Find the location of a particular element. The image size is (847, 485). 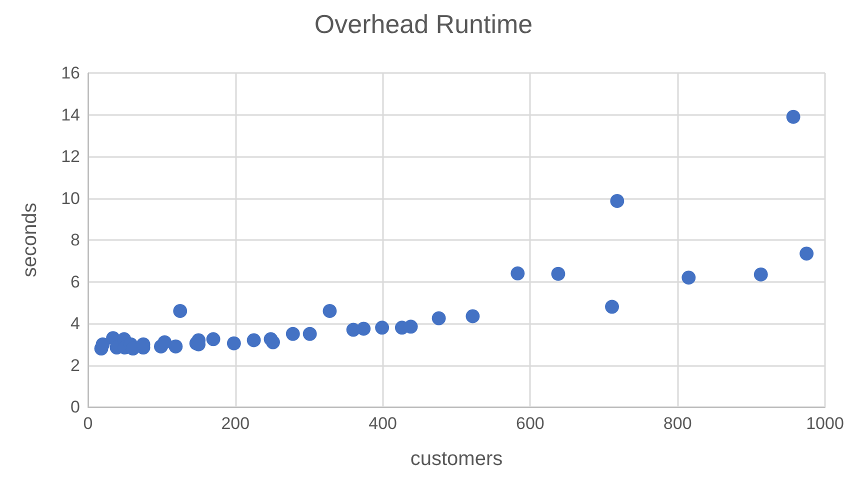

x-tick-label: 800 is located at coordinates (677, 423).